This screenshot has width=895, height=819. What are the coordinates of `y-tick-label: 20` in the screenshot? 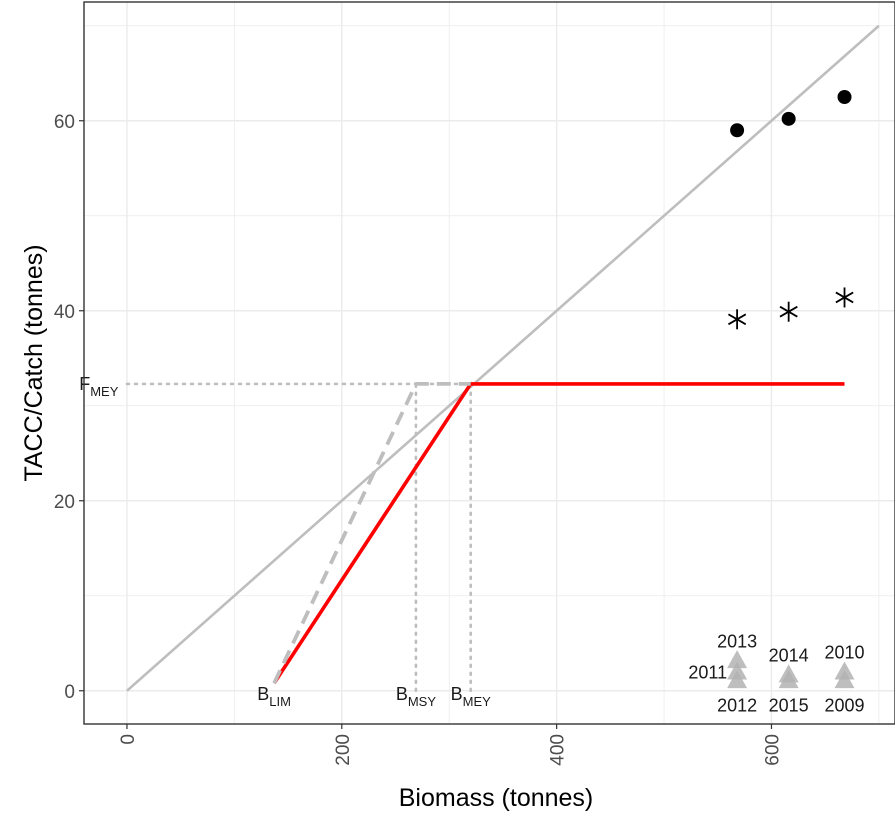 It's located at (64, 502).